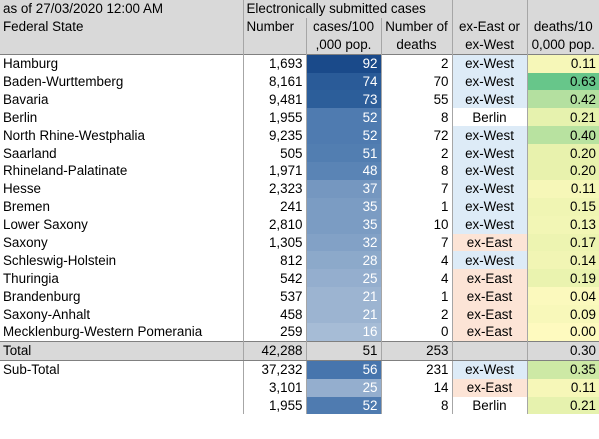 This screenshot has height=439, width=599. What do you see at coordinates (274, 135) in the screenshot?
I see `number-cell: 9,235` at bounding box center [274, 135].